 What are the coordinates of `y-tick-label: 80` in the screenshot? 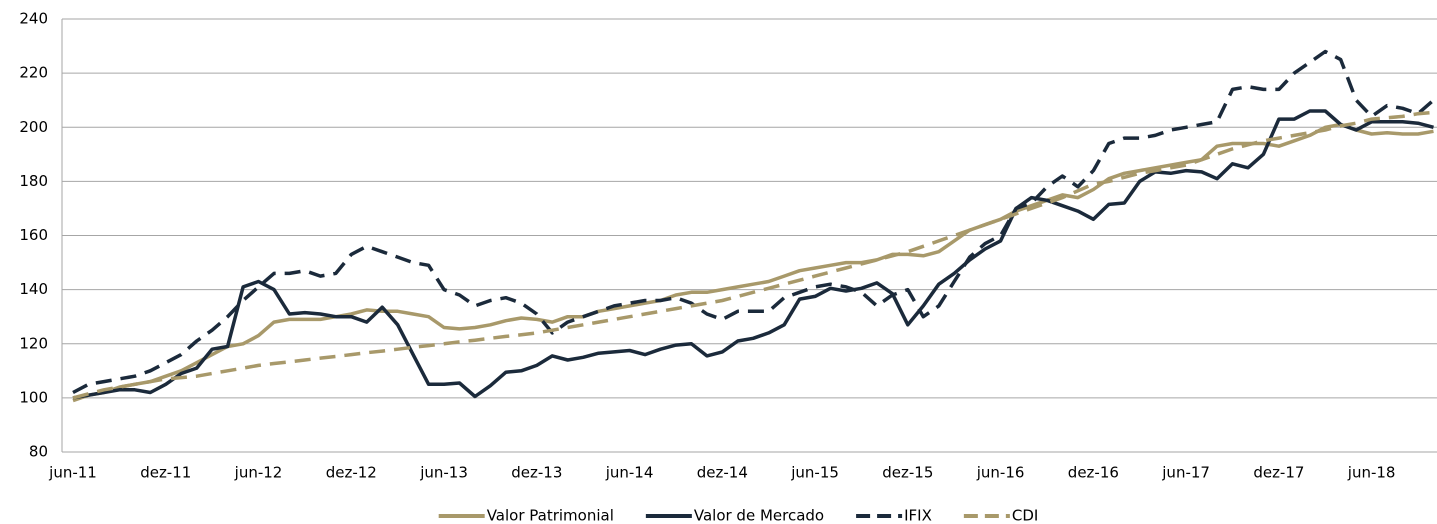 It's located at (38, 452).